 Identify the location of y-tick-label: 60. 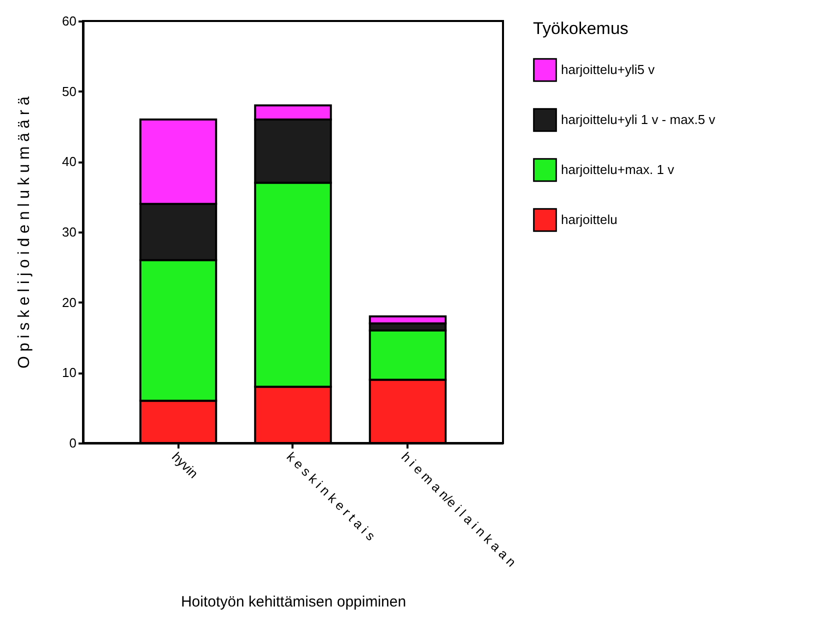
(69, 21).